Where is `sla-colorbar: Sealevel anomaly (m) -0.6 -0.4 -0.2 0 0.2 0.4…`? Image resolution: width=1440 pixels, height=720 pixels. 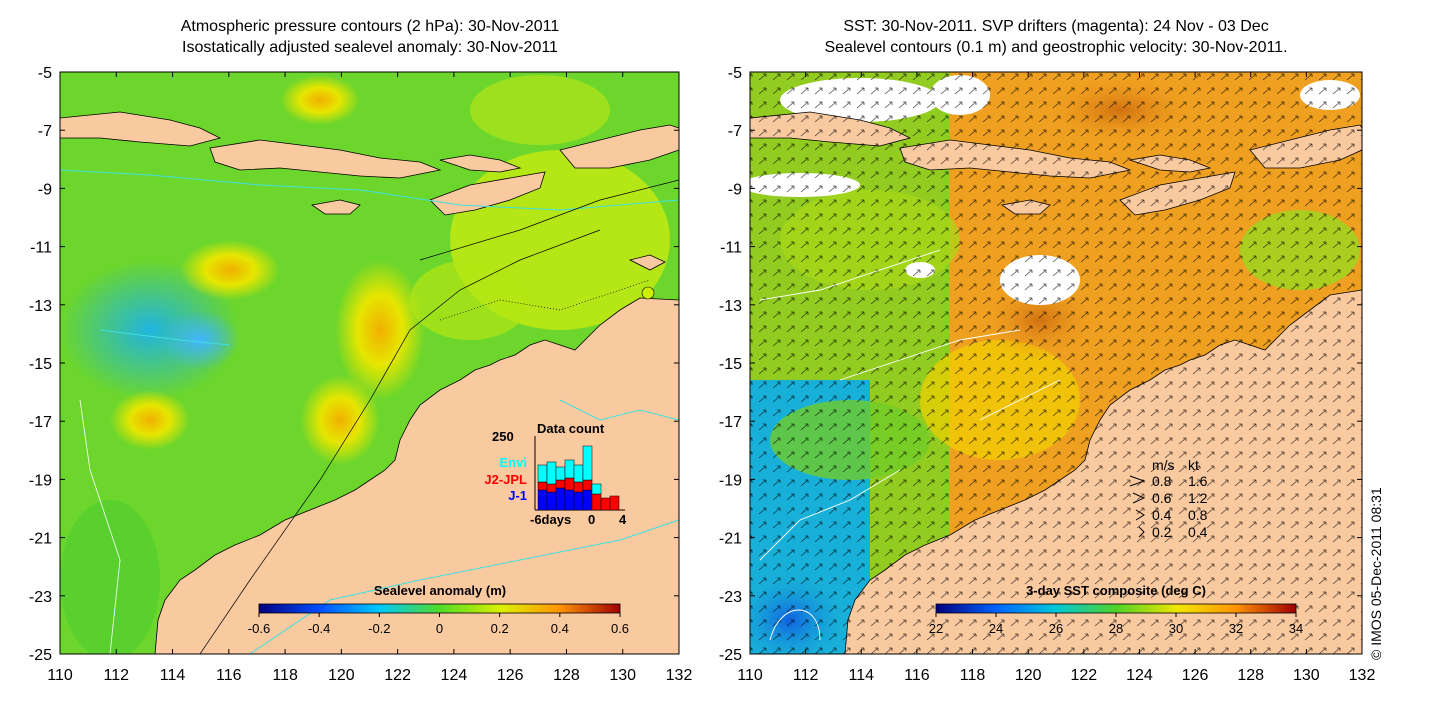 sla-colorbar: Sealevel anomaly (m) -0.6 -0.4 -0.2 0 0.2 0.4… is located at coordinates (438, 609).